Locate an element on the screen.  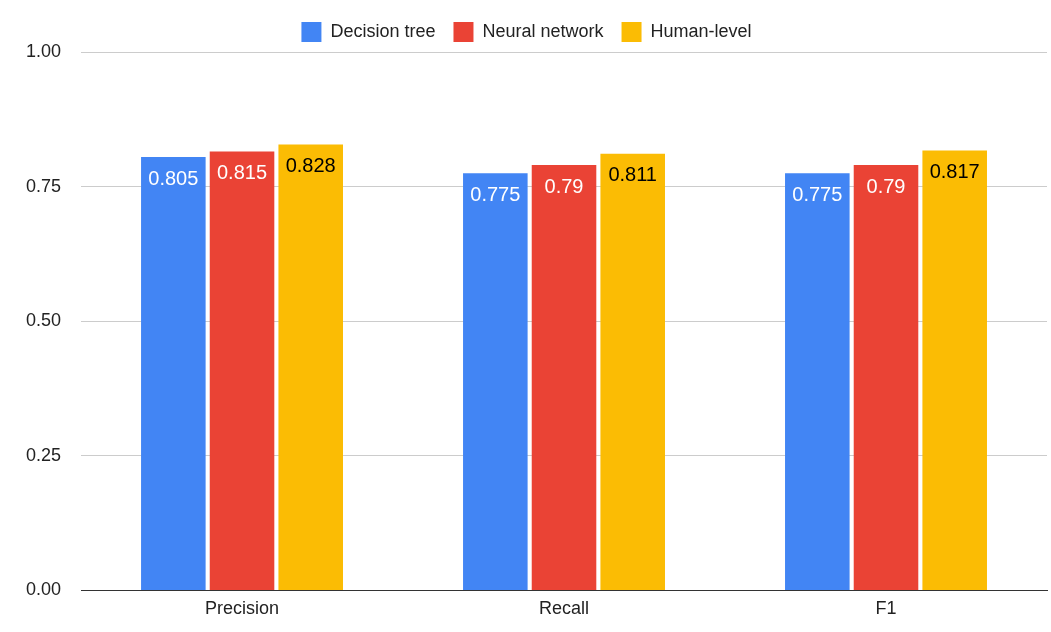
data-label: 0.811 is located at coordinates (632, 174).